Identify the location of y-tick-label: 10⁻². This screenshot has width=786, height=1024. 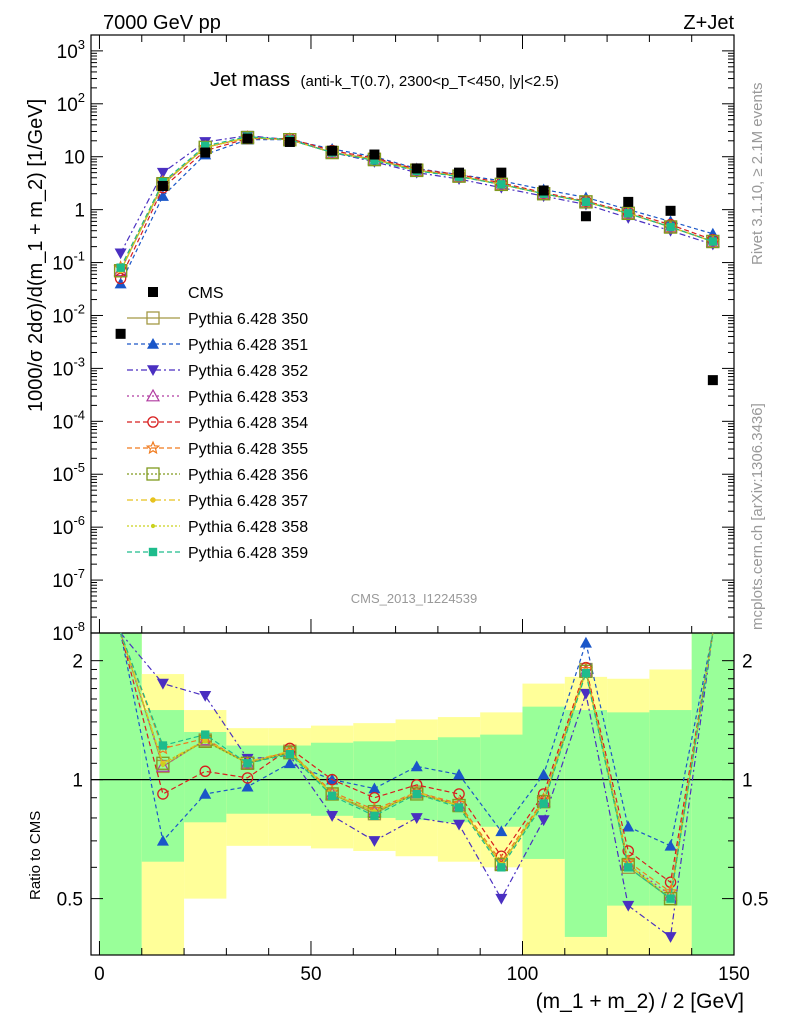
(68, 314).